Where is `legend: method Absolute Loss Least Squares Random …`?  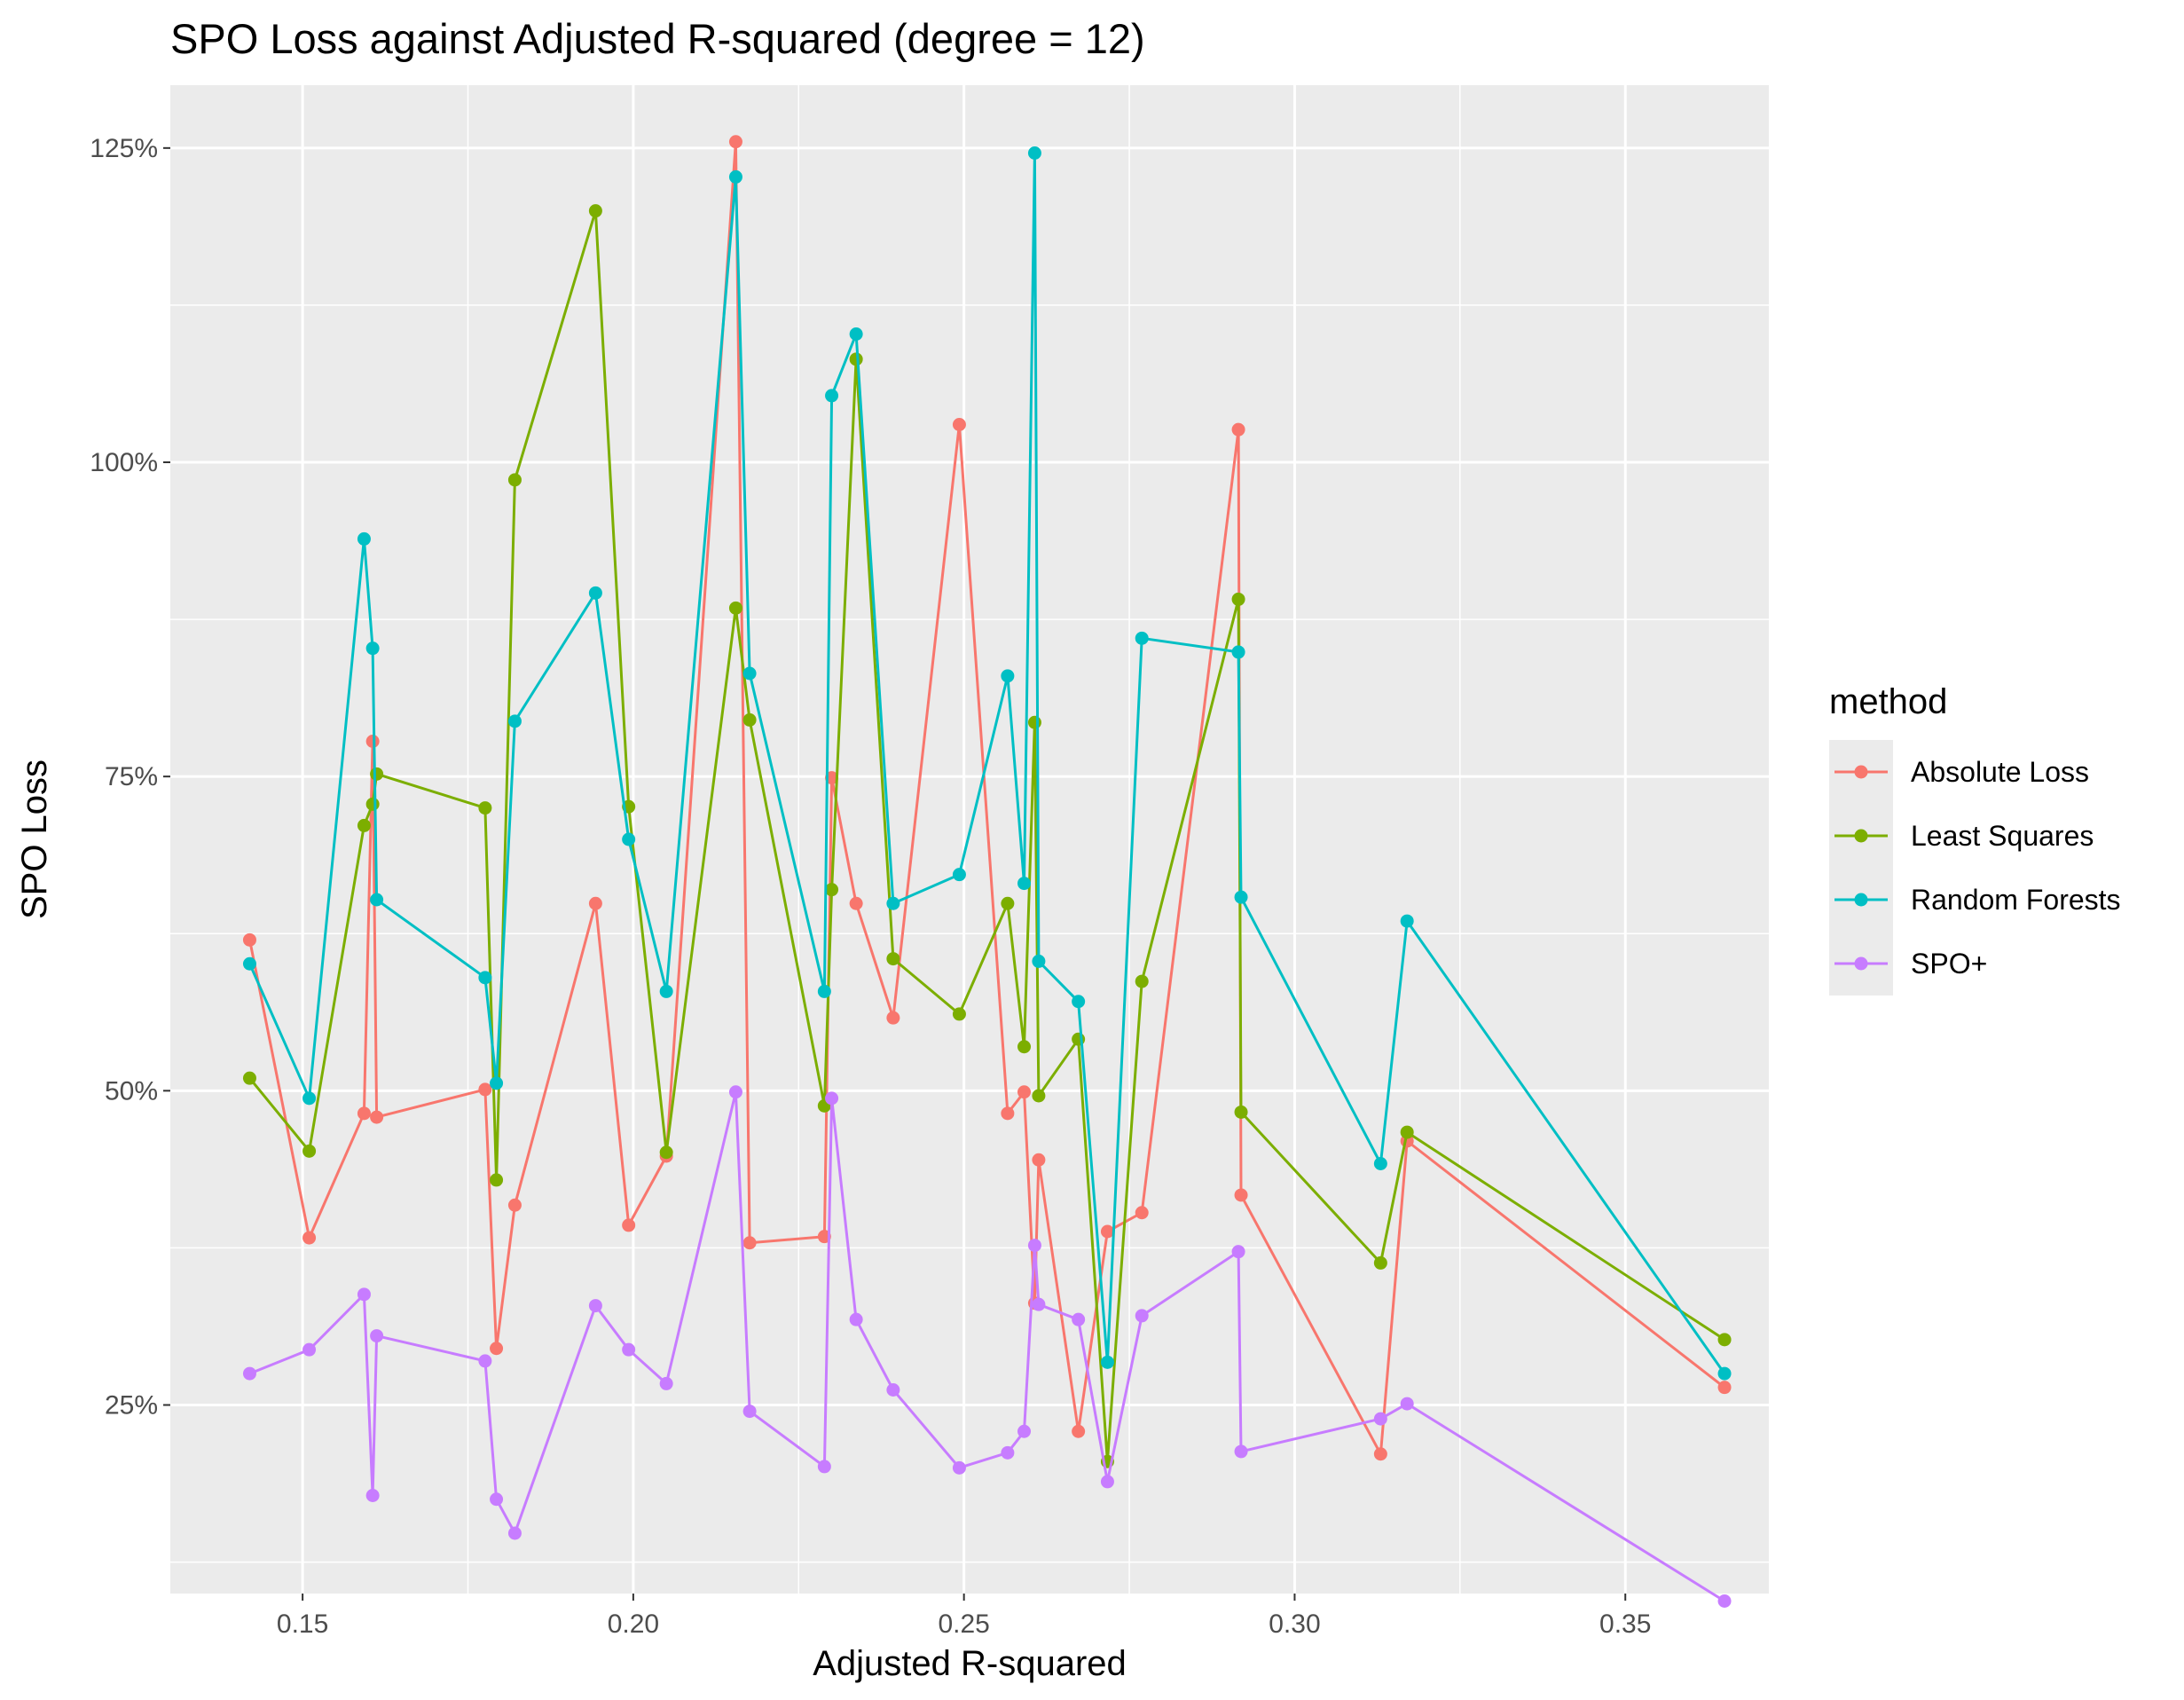 legend: method Absolute Loss Least Squares Random … is located at coordinates (1975, 839).